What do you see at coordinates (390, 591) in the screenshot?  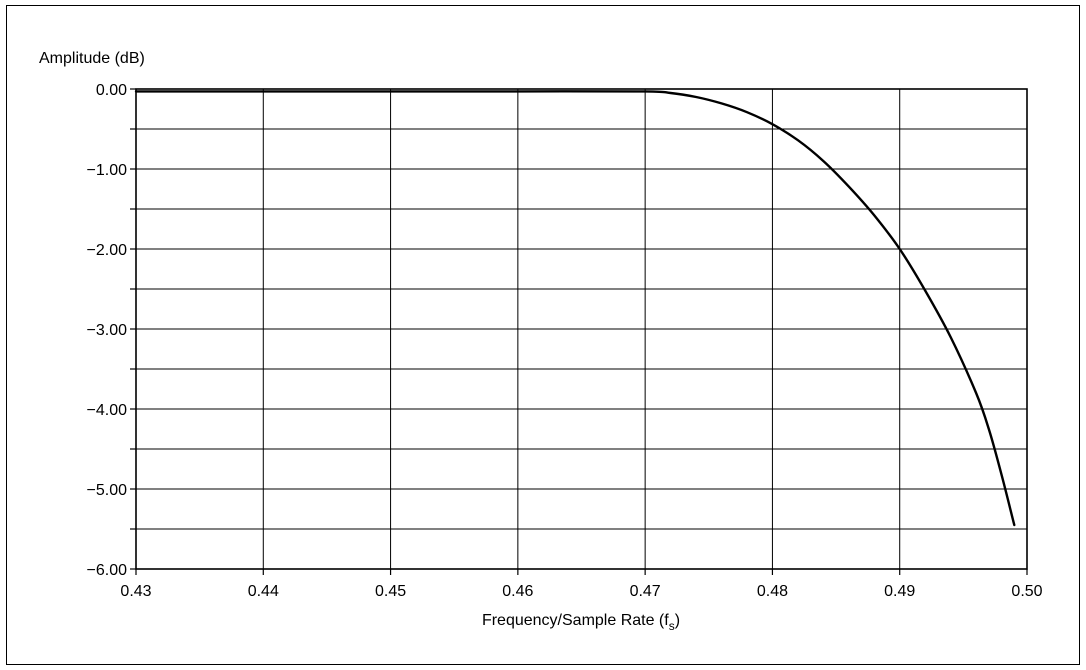 I see `x-tick-label: 0.45` at bounding box center [390, 591].